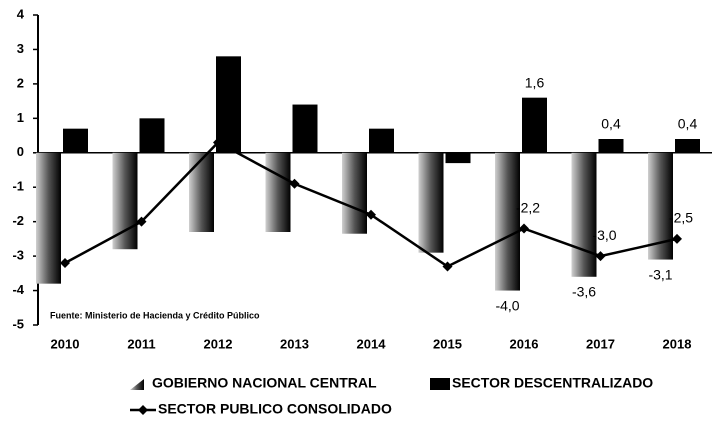  Describe the element at coordinates (218, 343) in the screenshot. I see `x-tick-label: 2012` at that location.